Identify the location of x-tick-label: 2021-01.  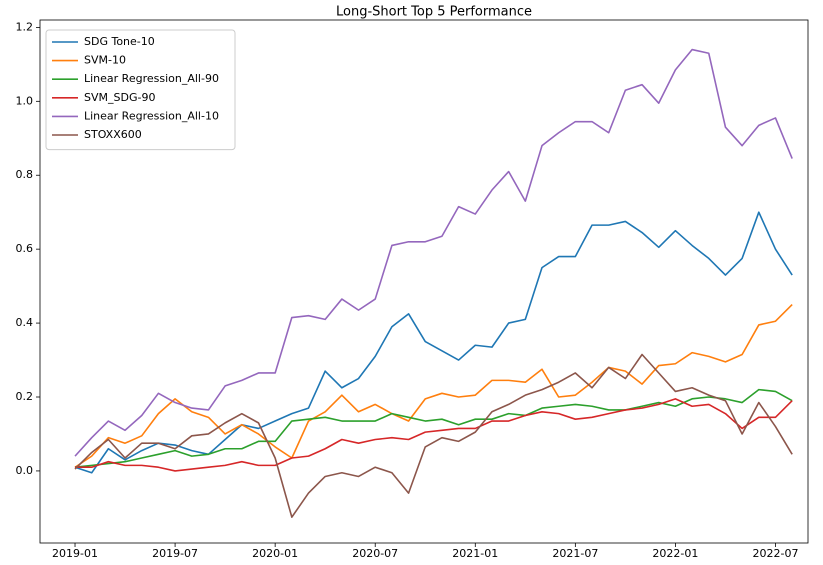
(475, 553).